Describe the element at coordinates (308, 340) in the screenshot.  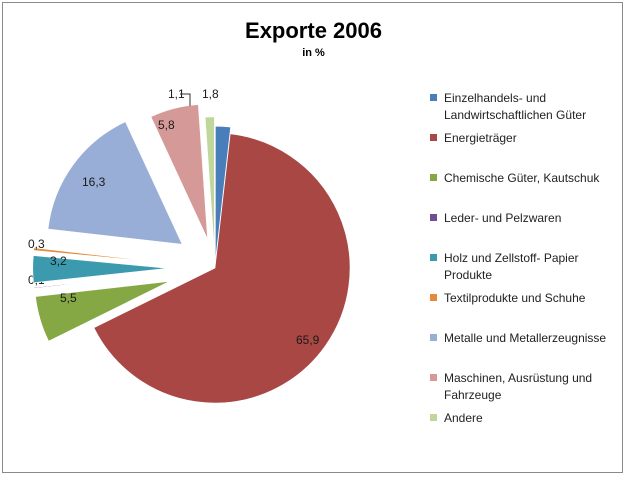
I see `slice-data-label: 65,9` at that location.